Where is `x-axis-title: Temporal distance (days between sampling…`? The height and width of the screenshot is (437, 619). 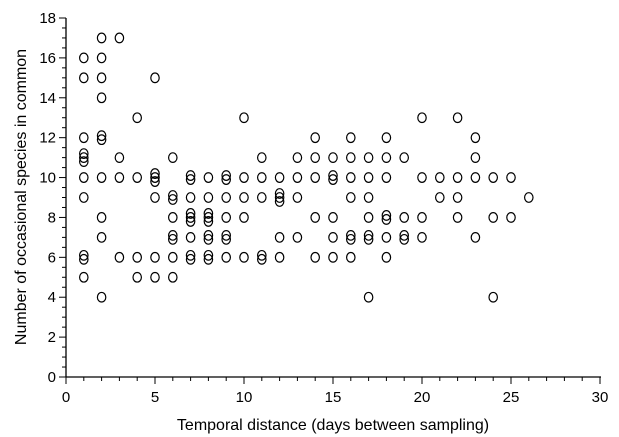 x-axis-title: Temporal distance (days between sampling… is located at coordinates (333, 425).